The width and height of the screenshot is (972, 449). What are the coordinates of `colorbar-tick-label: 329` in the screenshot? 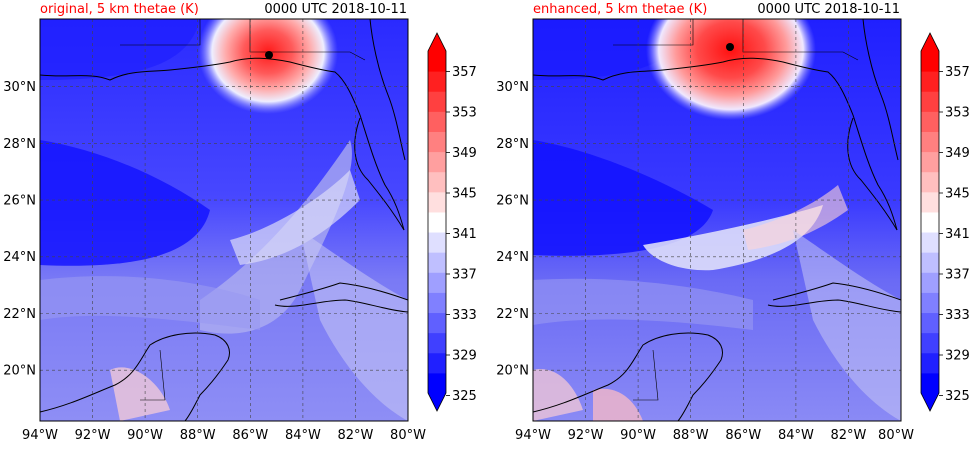 It's located at (464, 356).